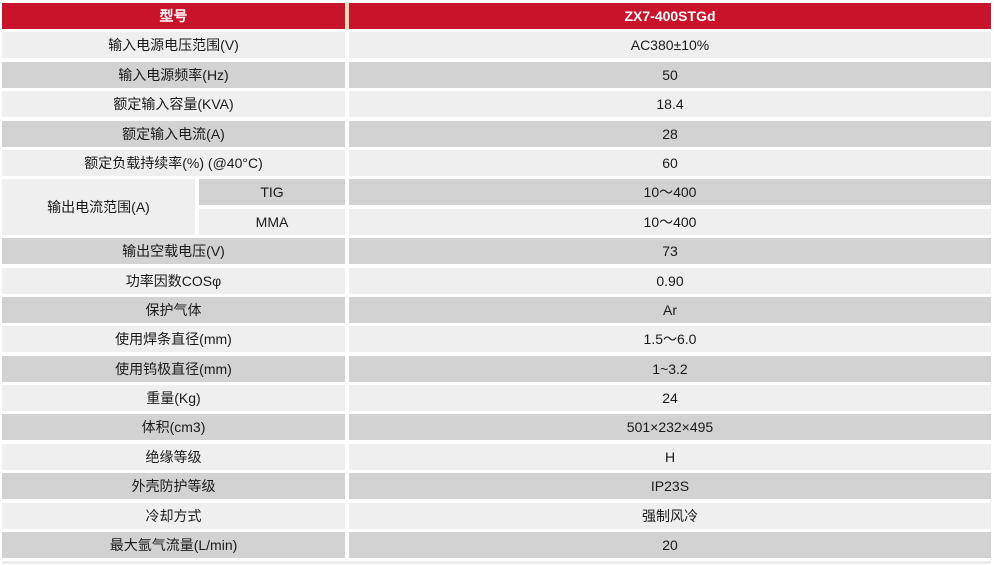  I want to click on spec-row-input-voltage: 输入电源电压范围(V) AC380±10%, so click(496, 45).